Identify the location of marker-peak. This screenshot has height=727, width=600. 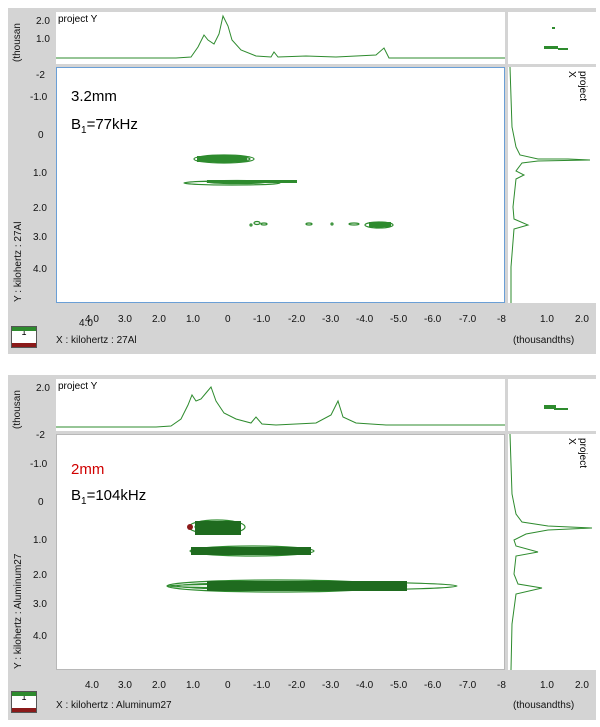
(190, 527).